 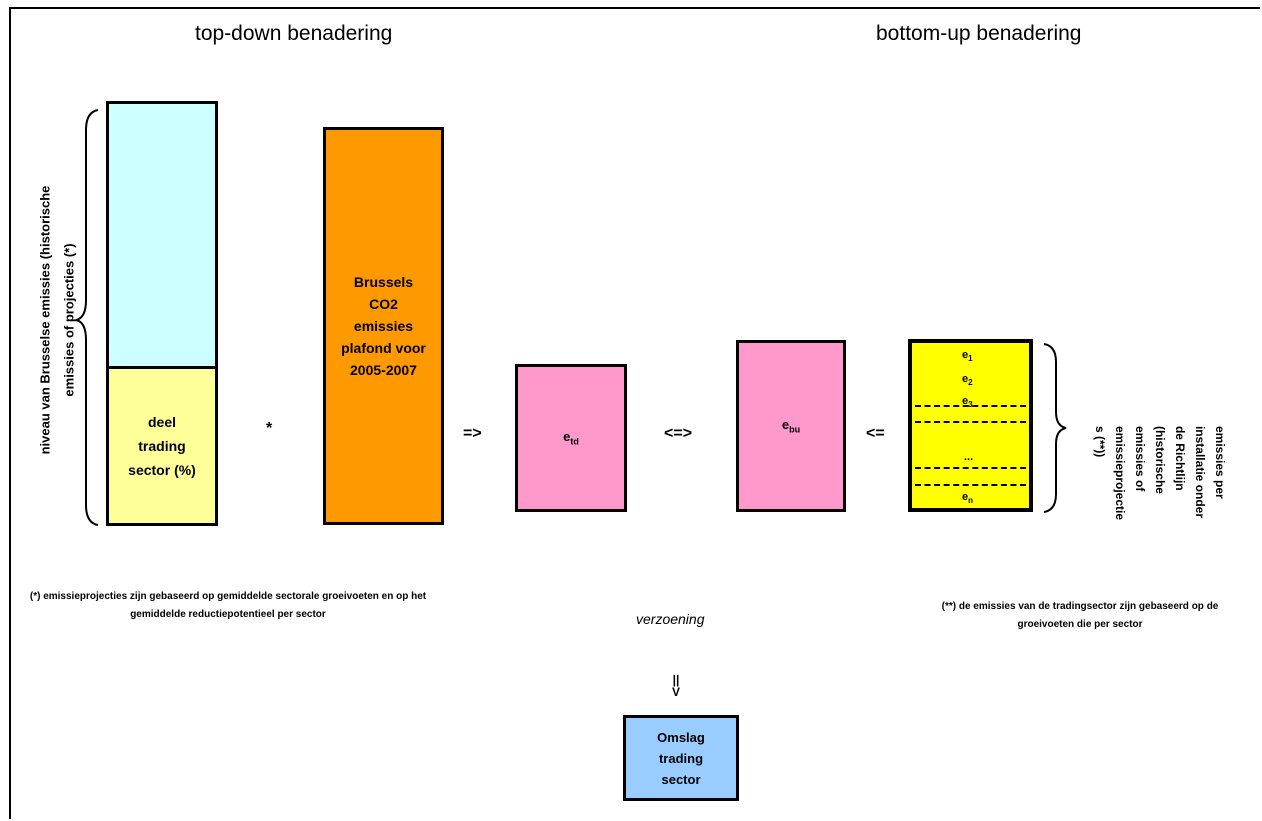 What do you see at coordinates (1055, 428) in the screenshot?
I see `right-brace` at bounding box center [1055, 428].